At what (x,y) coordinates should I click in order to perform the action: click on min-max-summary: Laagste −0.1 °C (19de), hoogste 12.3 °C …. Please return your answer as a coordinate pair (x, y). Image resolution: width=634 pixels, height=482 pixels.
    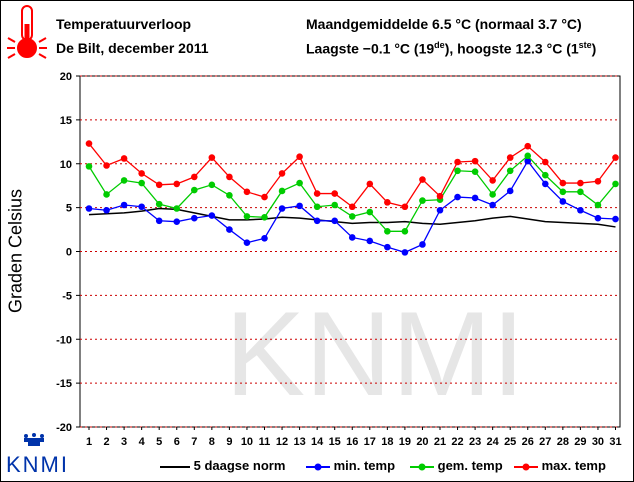
    Looking at the image, I should click on (451, 48).